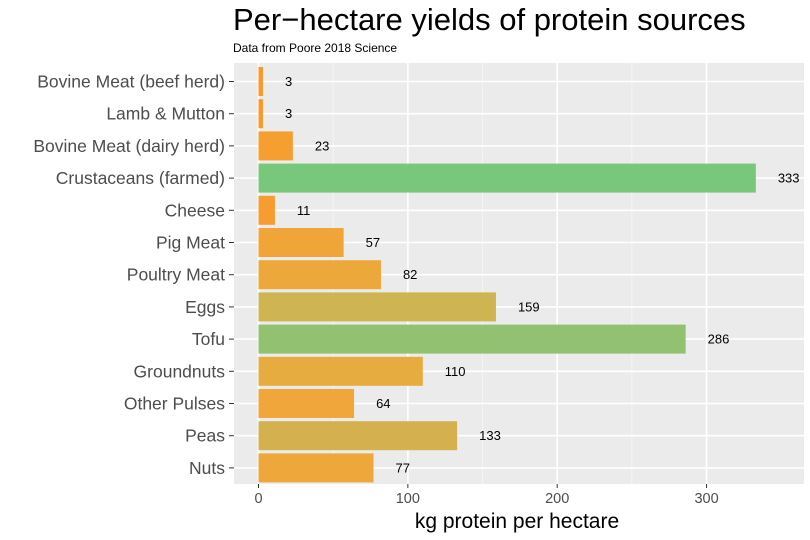 The width and height of the screenshot is (810, 540). What do you see at coordinates (176, 275) in the screenshot?
I see `category-tick-label: Poultry Meat` at bounding box center [176, 275].